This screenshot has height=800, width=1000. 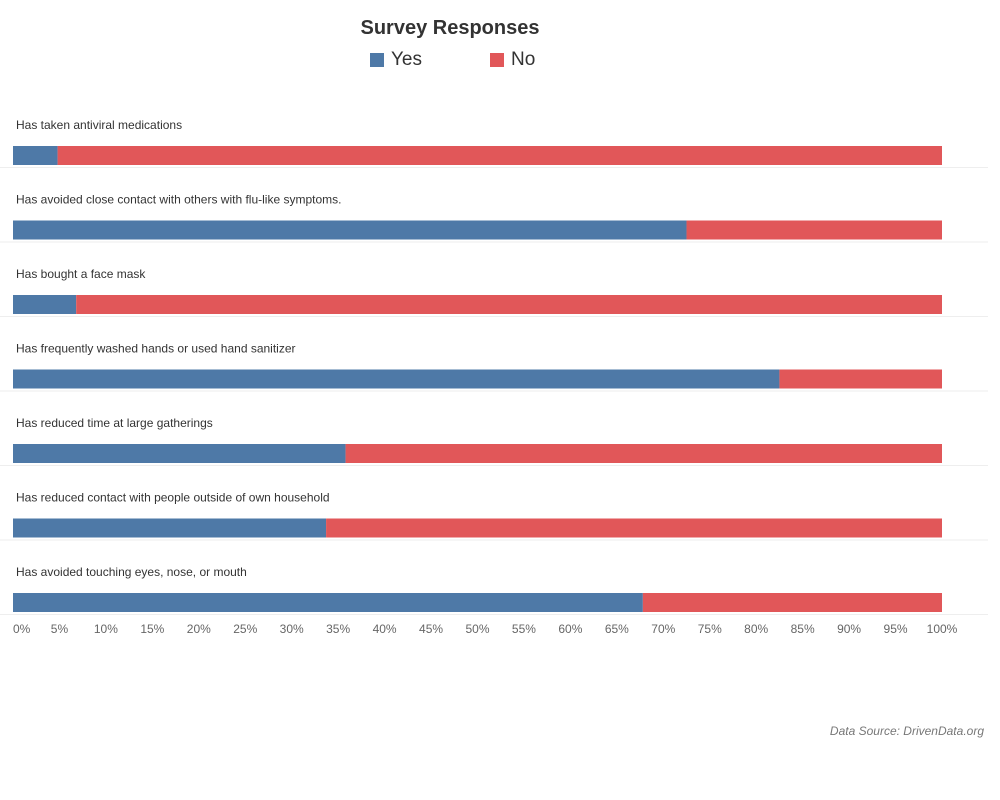 I want to click on data-source-note: Data Source: DrivenData.org, so click(x=906, y=731).